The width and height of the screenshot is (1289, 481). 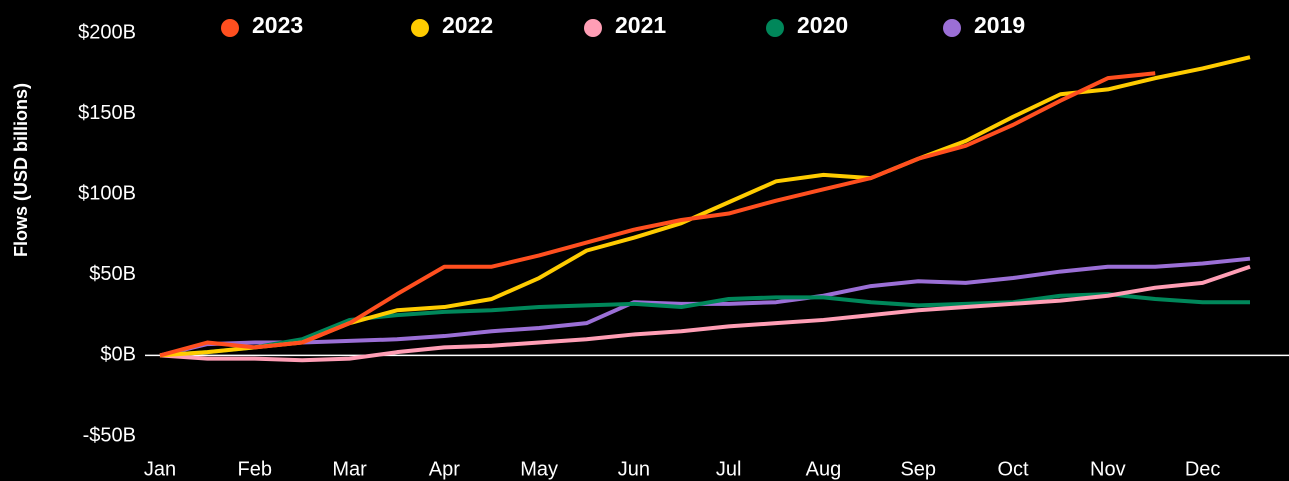 What do you see at coordinates (109, 435) in the screenshot?
I see `y-tick-label: -$50B` at bounding box center [109, 435].